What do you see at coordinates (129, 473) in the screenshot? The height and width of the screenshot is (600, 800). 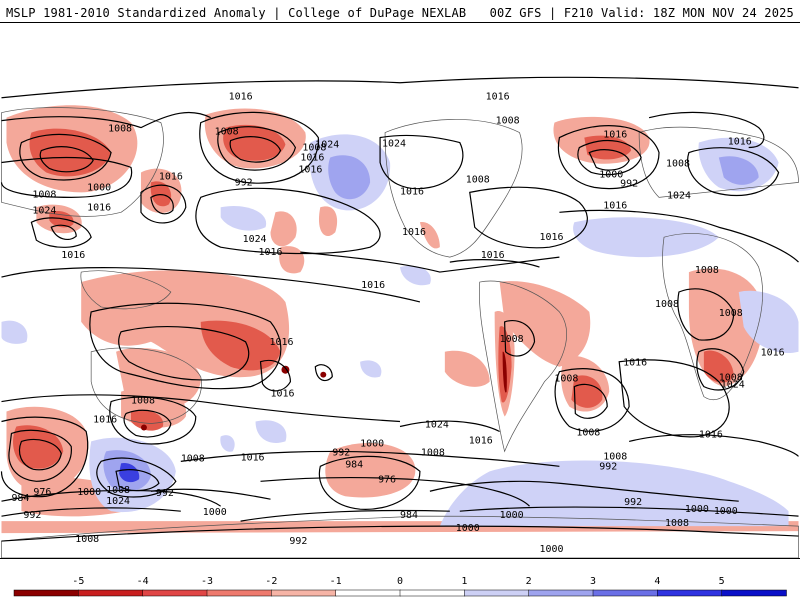 I see `positive-anomaly-extreme` at bounding box center [129, 473].